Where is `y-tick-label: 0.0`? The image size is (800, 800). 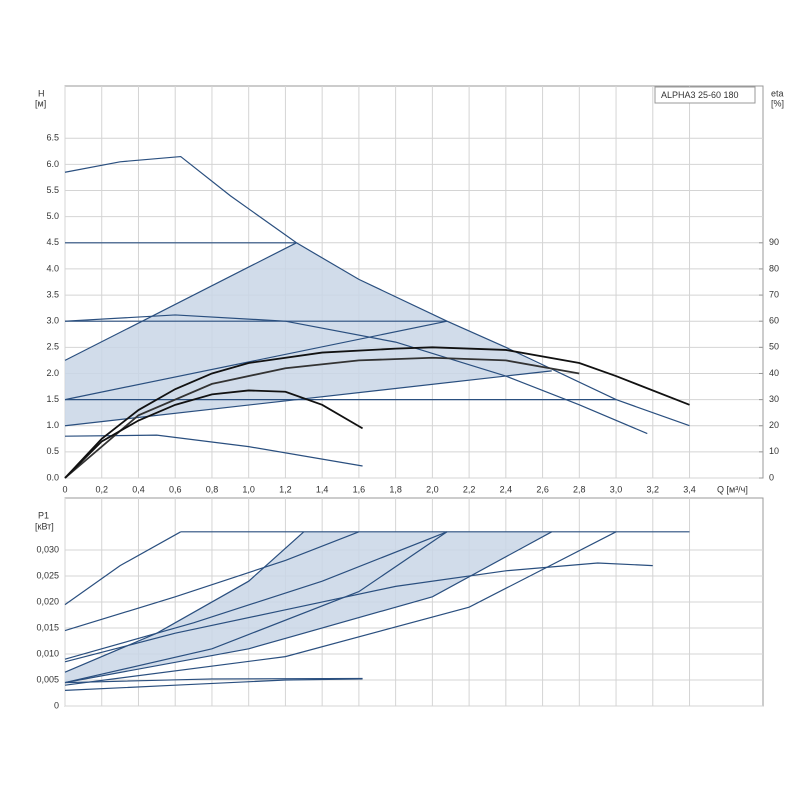
y-tick-label: 0.0 is located at coordinates (52, 477).